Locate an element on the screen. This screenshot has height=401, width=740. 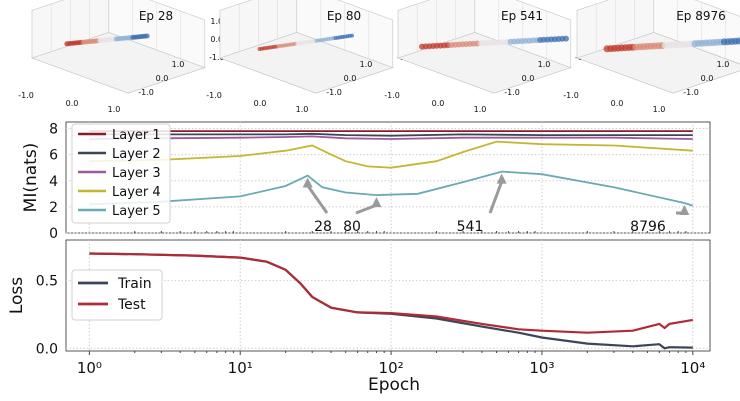
embedding-title: Ep 541 is located at coordinates (522, 16).